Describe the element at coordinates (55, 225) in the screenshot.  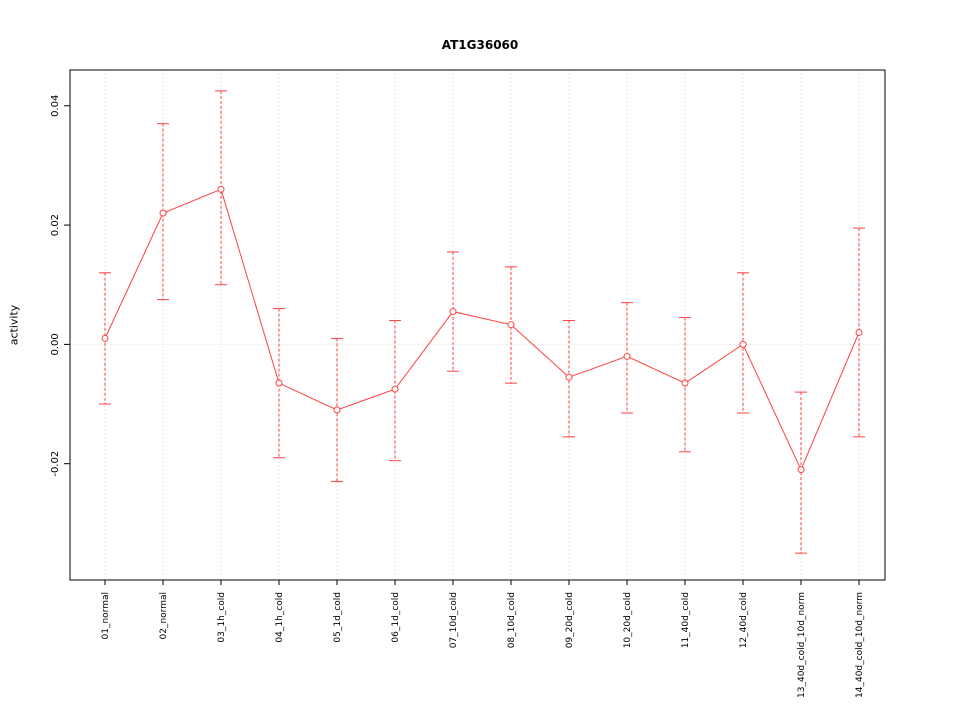
I see `y-tick-label: 0.02` at that location.